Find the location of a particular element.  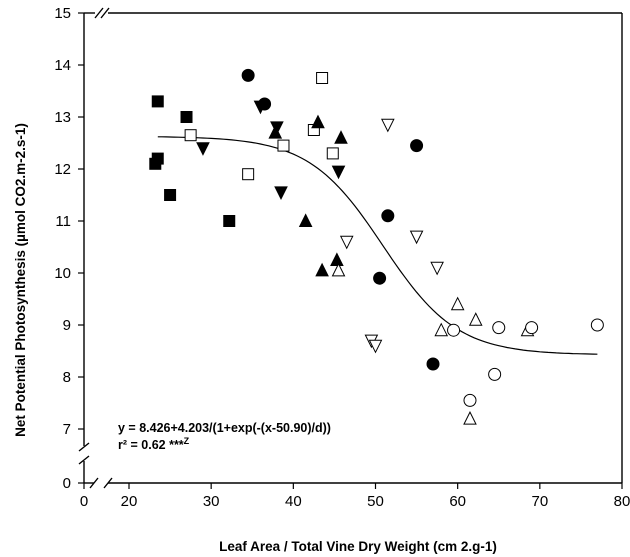

x-tick-label: 40 is located at coordinates (293, 501).